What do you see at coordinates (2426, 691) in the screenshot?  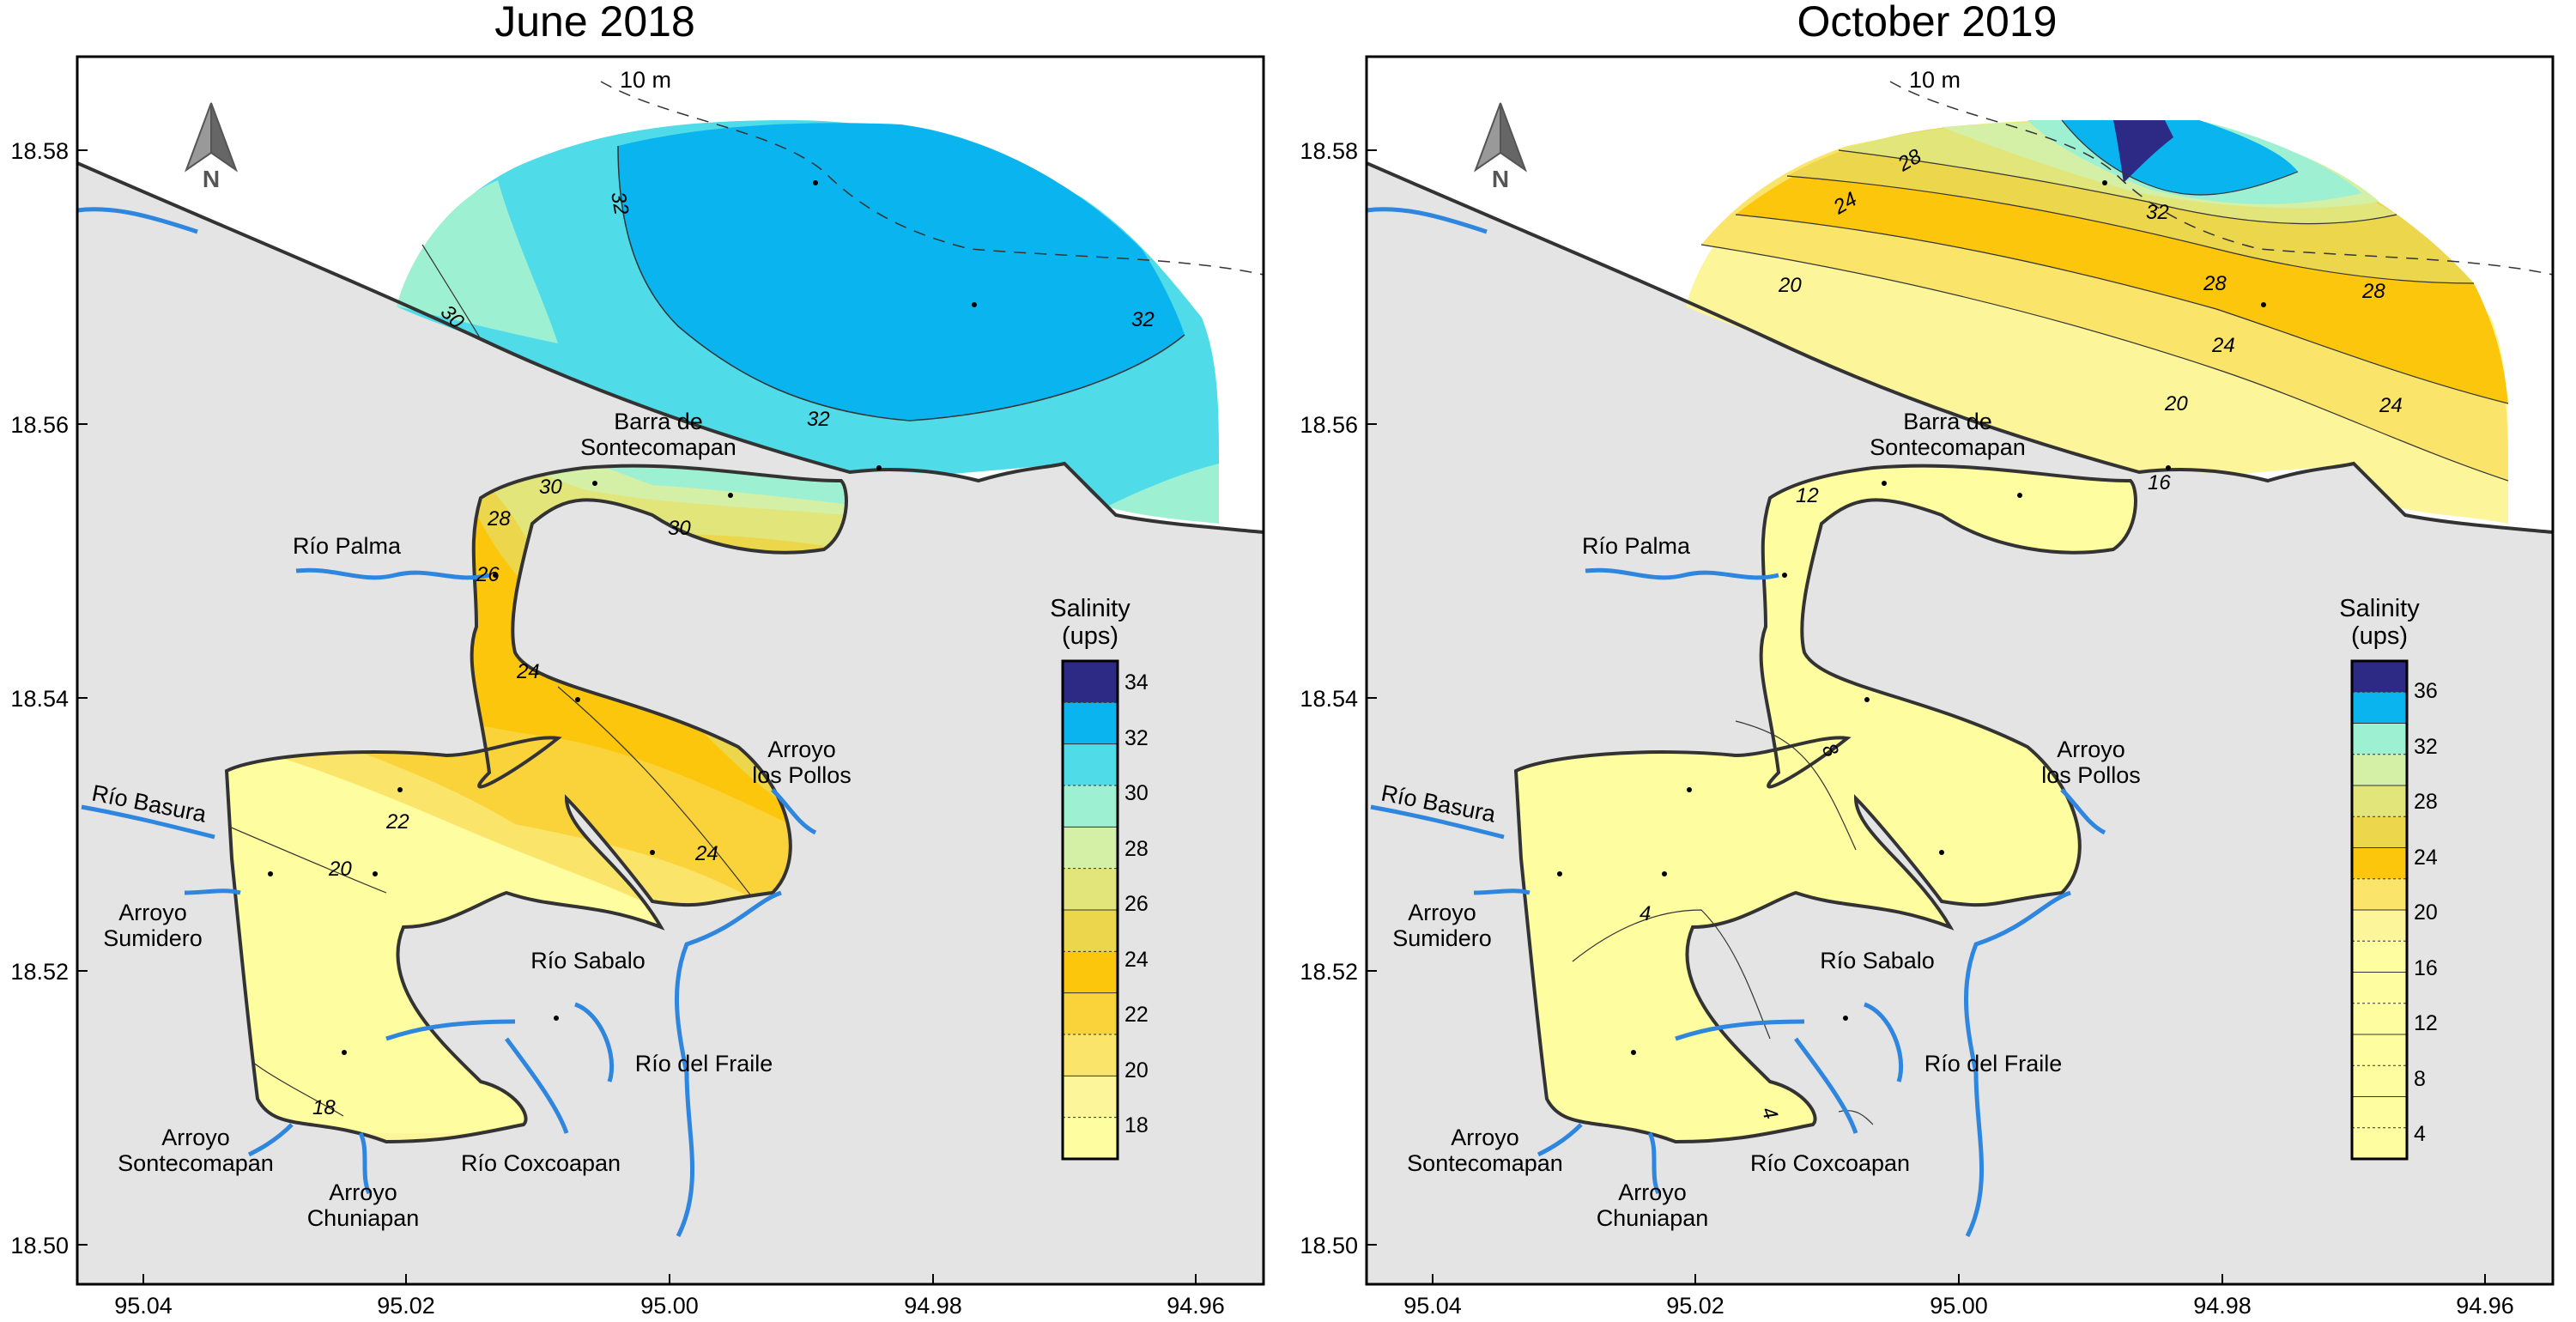 I see `legend-tick-label: 36` at bounding box center [2426, 691].